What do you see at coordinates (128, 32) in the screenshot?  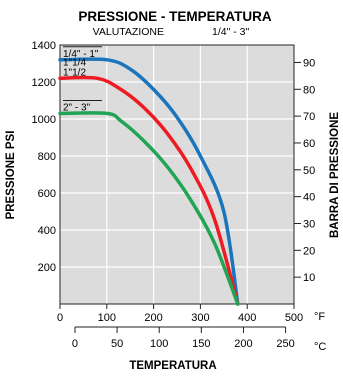 I see `chart-subtitle-left: VALUTAZIONE` at bounding box center [128, 32].